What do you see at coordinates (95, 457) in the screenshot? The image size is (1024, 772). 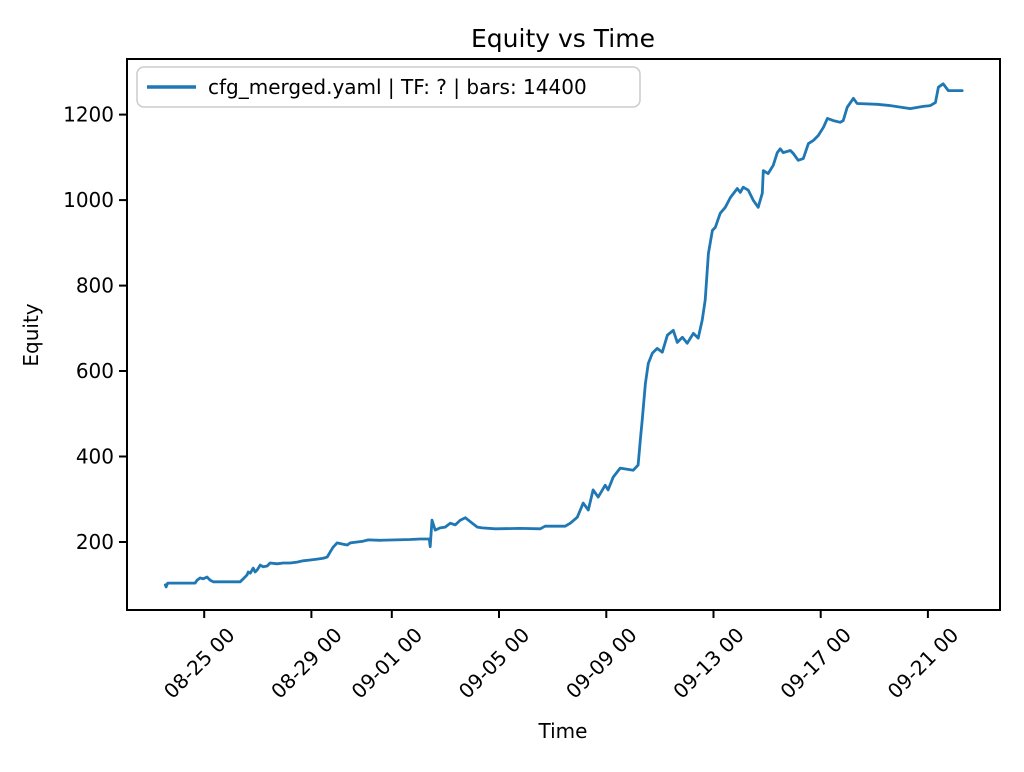 I see `y-tick-label: 400` at bounding box center [95, 457].